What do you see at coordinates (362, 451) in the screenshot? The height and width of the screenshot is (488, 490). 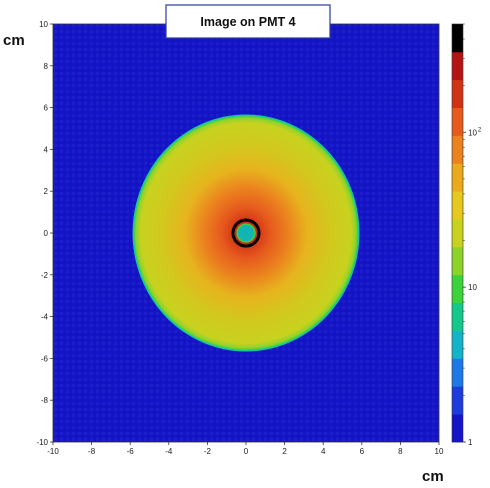 I see `x-tick-label: 6` at bounding box center [362, 451].